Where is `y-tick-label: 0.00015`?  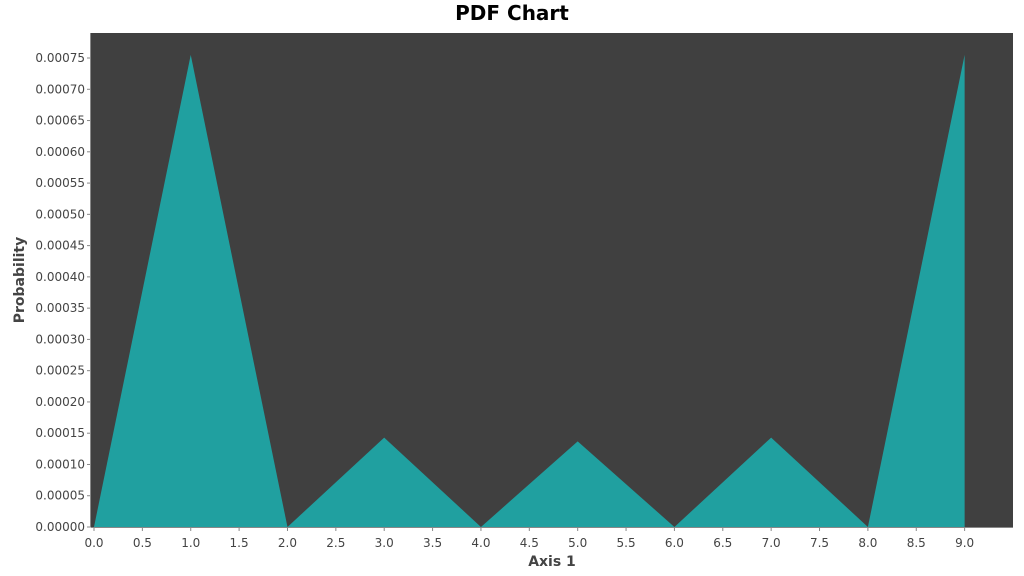
y-tick-label: 0.00015 is located at coordinates (60, 433).